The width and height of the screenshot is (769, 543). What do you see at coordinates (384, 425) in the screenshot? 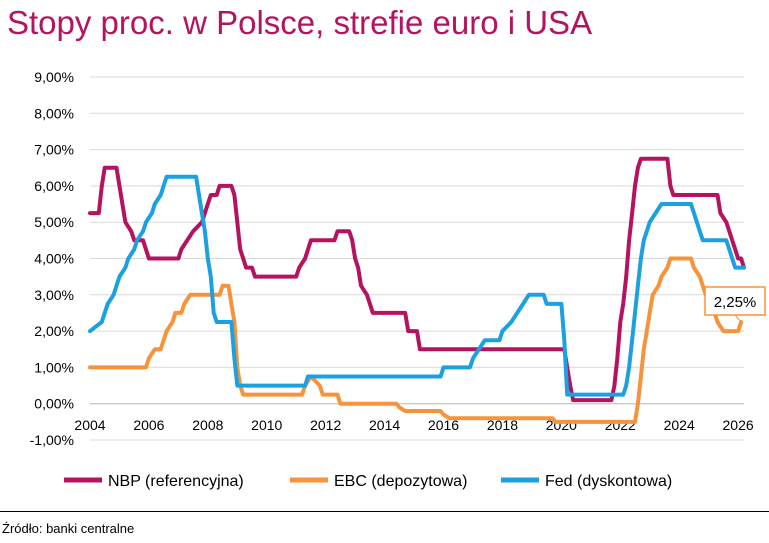
I see `x-tick-label: 2014` at bounding box center [384, 425].